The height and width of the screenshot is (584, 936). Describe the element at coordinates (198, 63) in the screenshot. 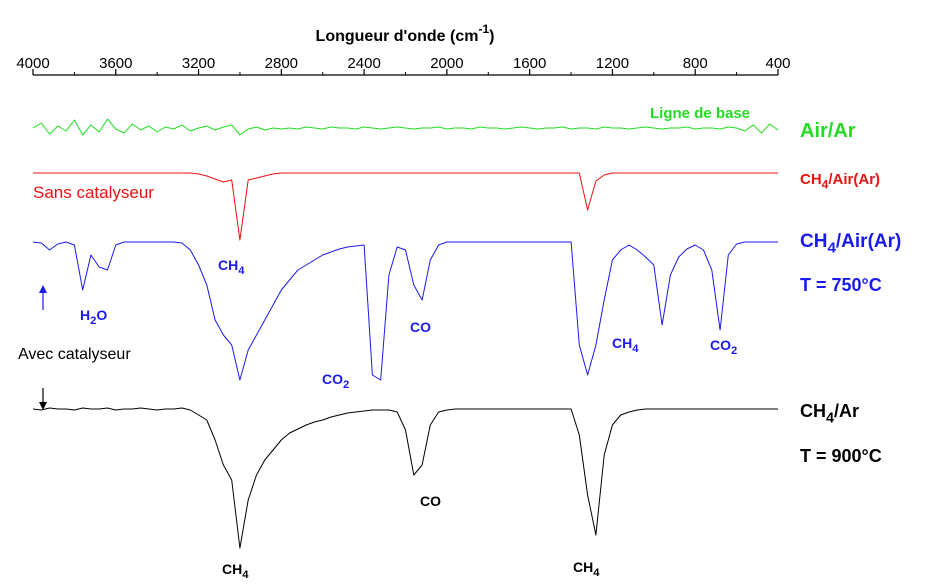

I see `x-tick-label: 3200` at that location.